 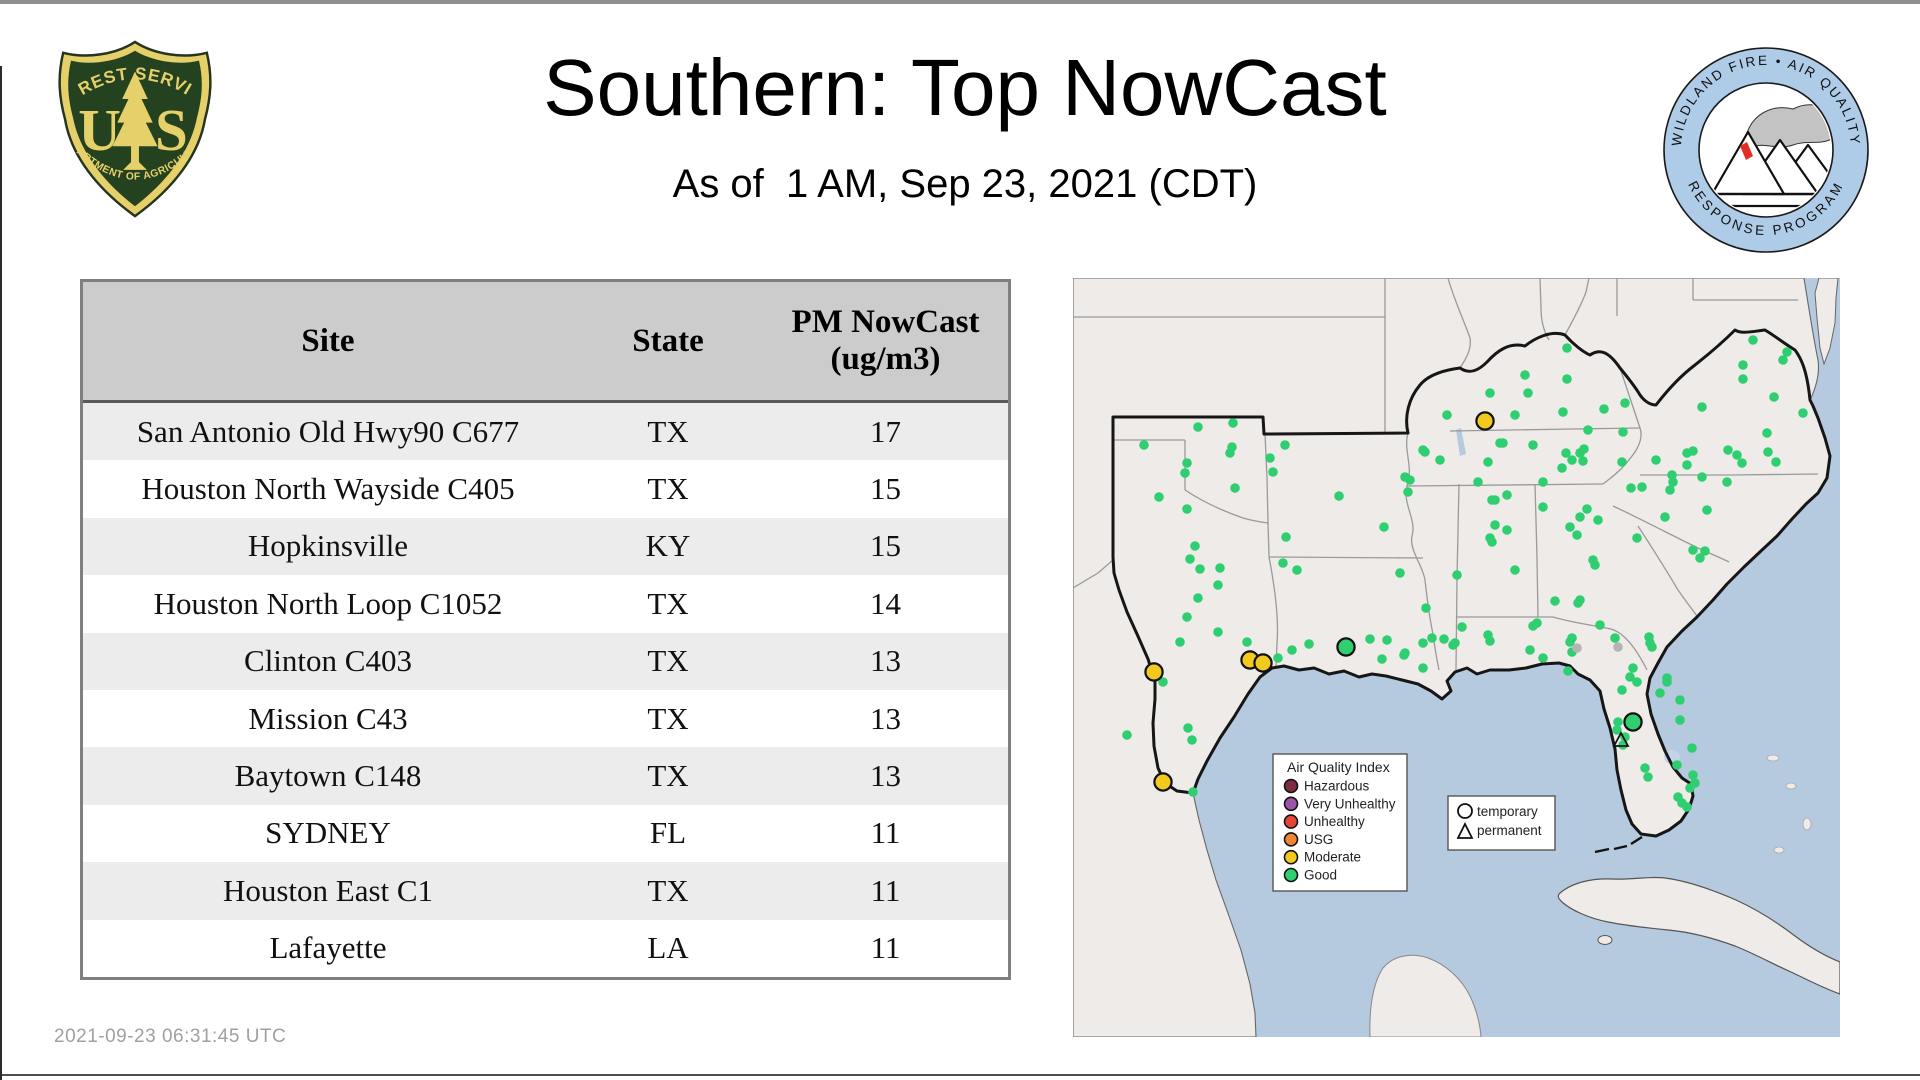 What do you see at coordinates (885, 718) in the screenshot?
I see `pm-value-cell: 13` at bounding box center [885, 718].